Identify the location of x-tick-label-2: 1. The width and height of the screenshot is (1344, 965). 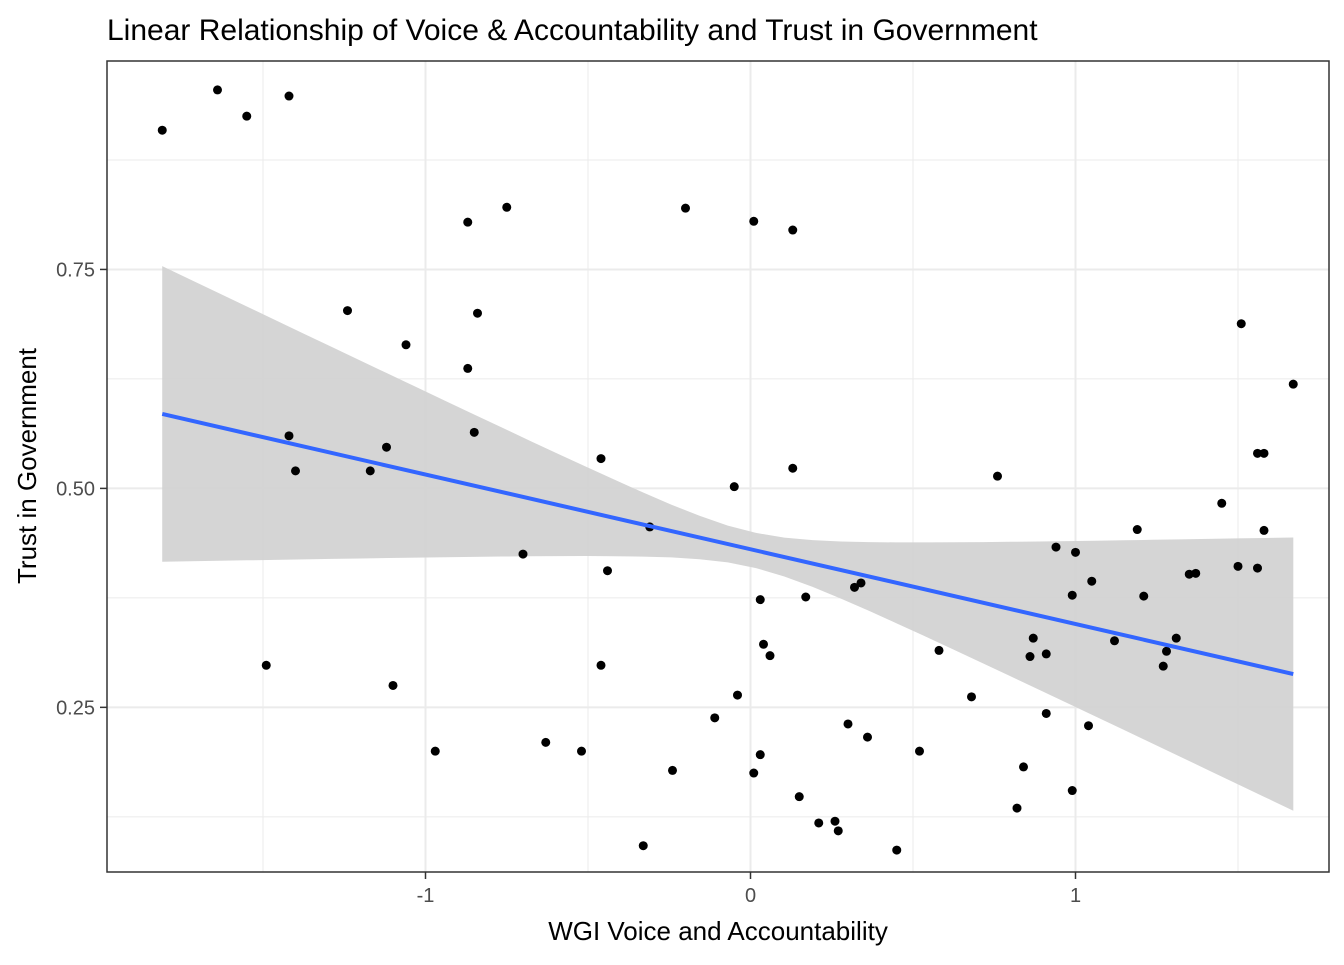
(1075, 896).